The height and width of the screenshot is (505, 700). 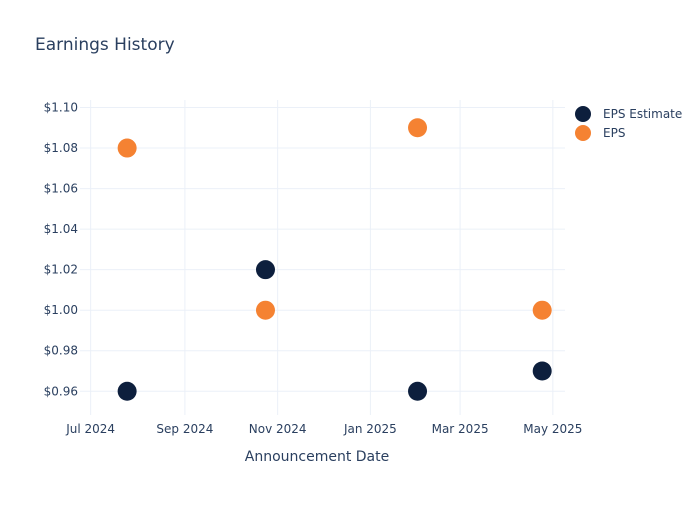 I want to click on y-tick-label: $1.08, so click(x=61, y=148).